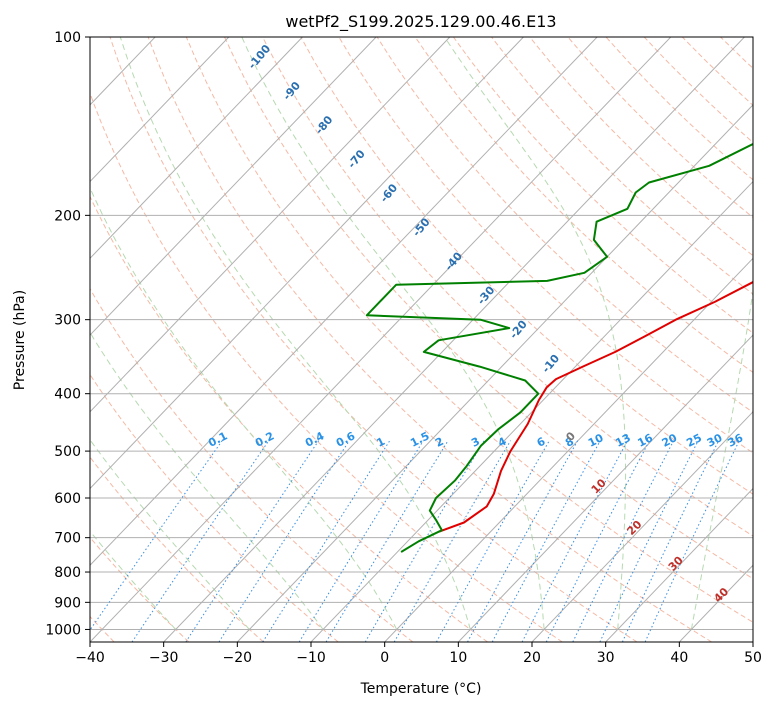 The width and height of the screenshot is (775, 708). I want to click on x-tick-label: 30, so click(606, 658).